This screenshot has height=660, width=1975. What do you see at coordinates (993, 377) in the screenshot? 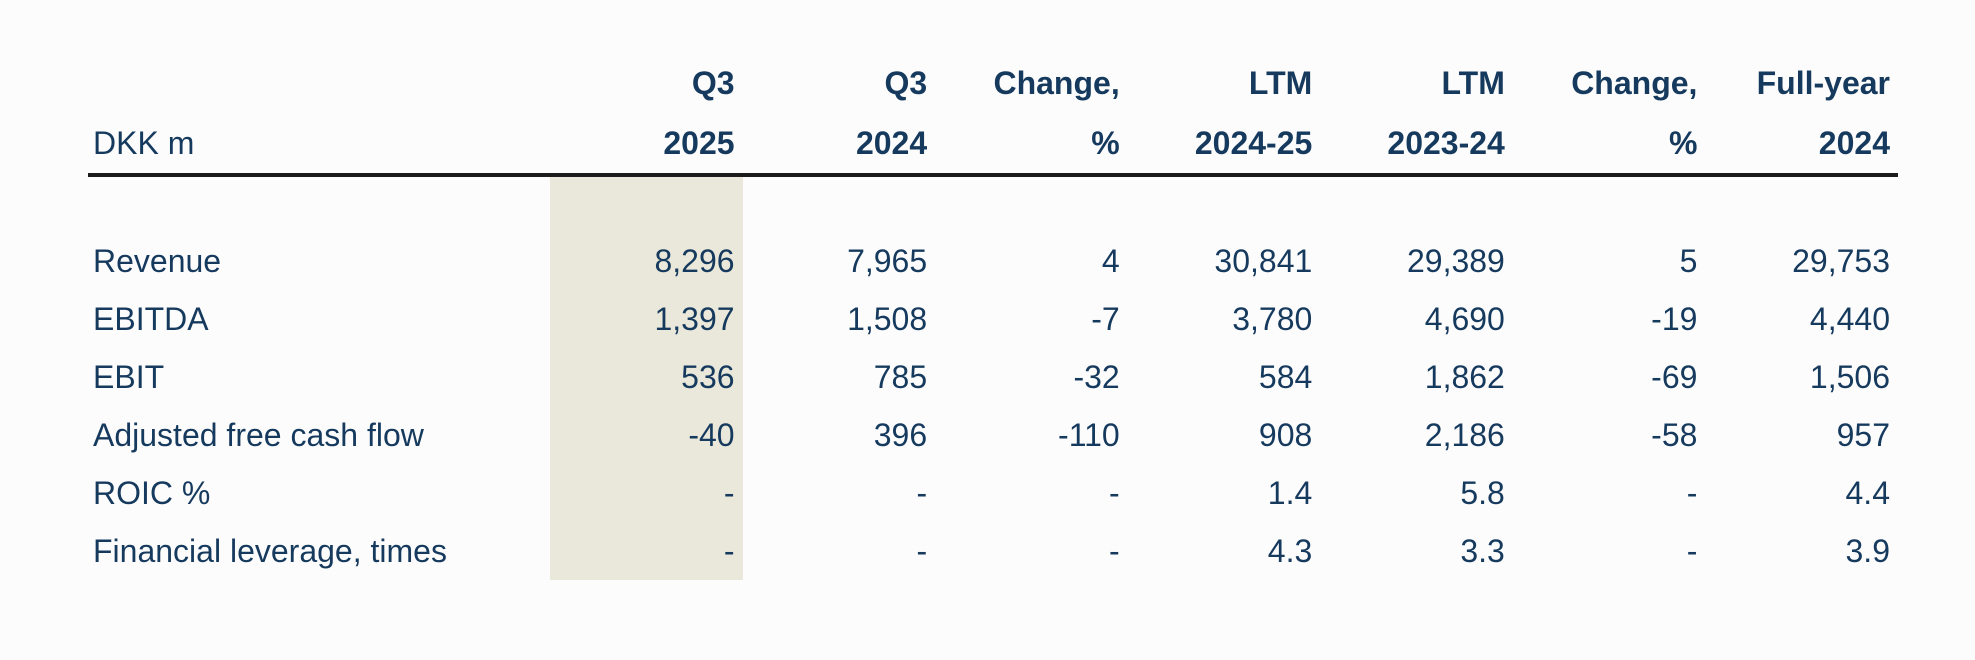
I see `row-ebit: EBIT 536 785 -32 584 1,862 -69 1,506` at bounding box center [993, 377].